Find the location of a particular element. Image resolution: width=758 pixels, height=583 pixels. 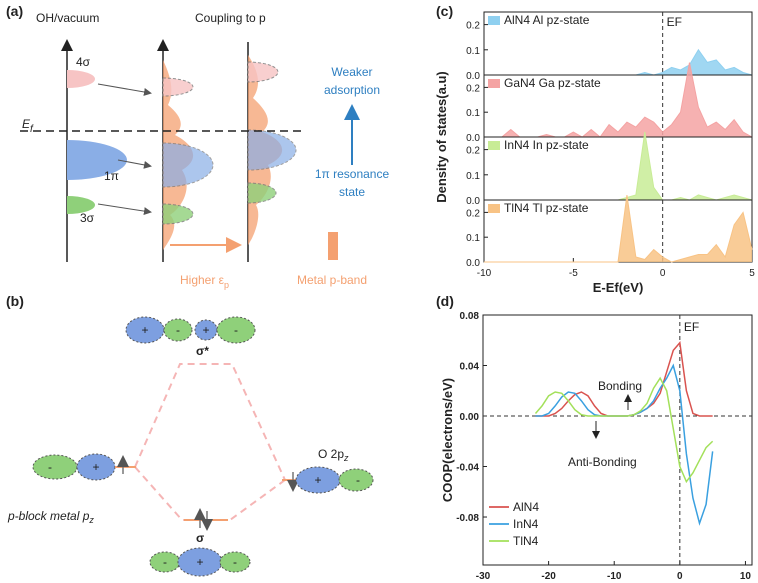

metal-sub: z is located at coordinates (91, 520).